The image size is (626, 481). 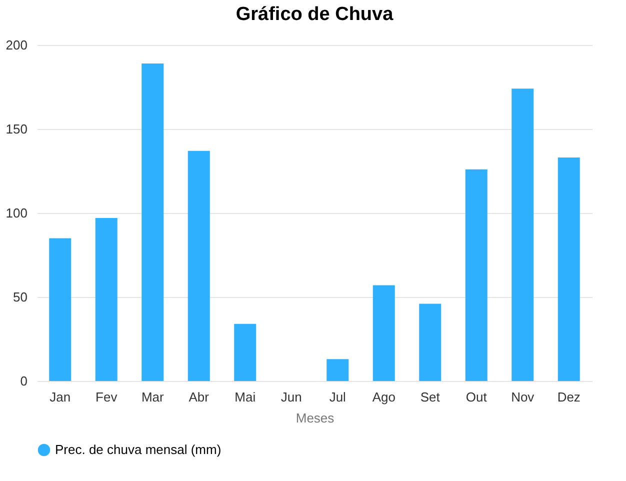 What do you see at coordinates (17, 129) in the screenshot?
I see `y-tick-label: 150` at bounding box center [17, 129].